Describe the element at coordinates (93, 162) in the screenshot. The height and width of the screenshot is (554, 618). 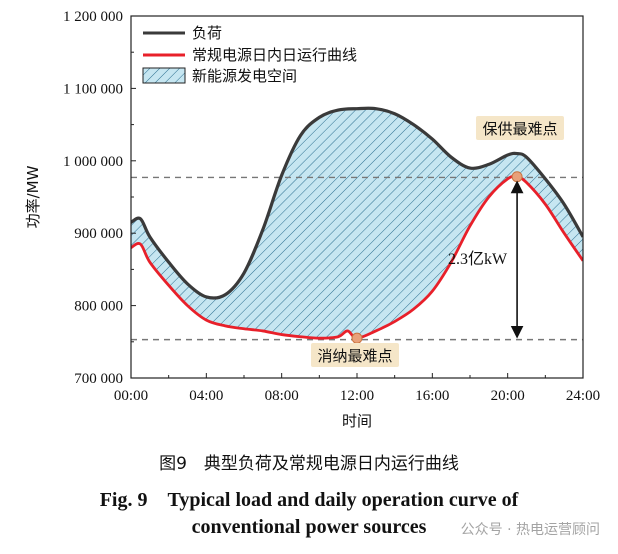
I see `y-tick-label: 1 000 000` at that location.